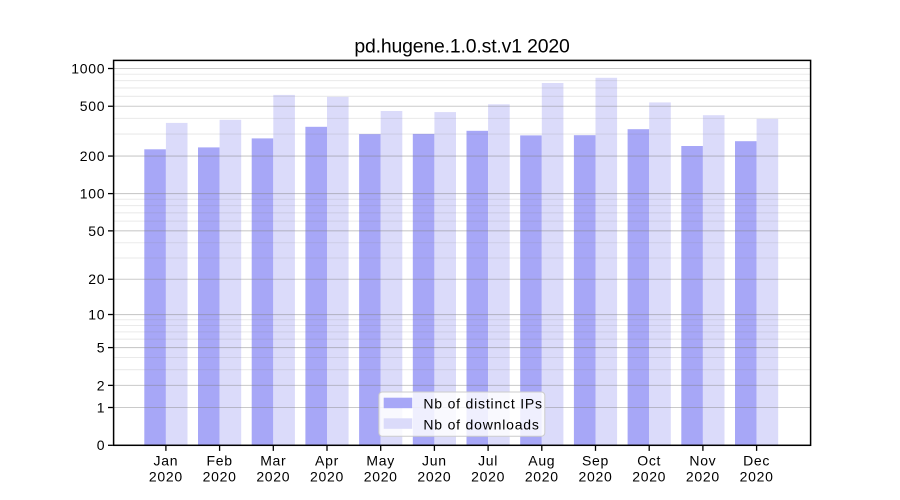 This screenshot has width=900, height=500. What do you see at coordinates (219, 461) in the screenshot?
I see `svg-text: Feb` at bounding box center [219, 461].